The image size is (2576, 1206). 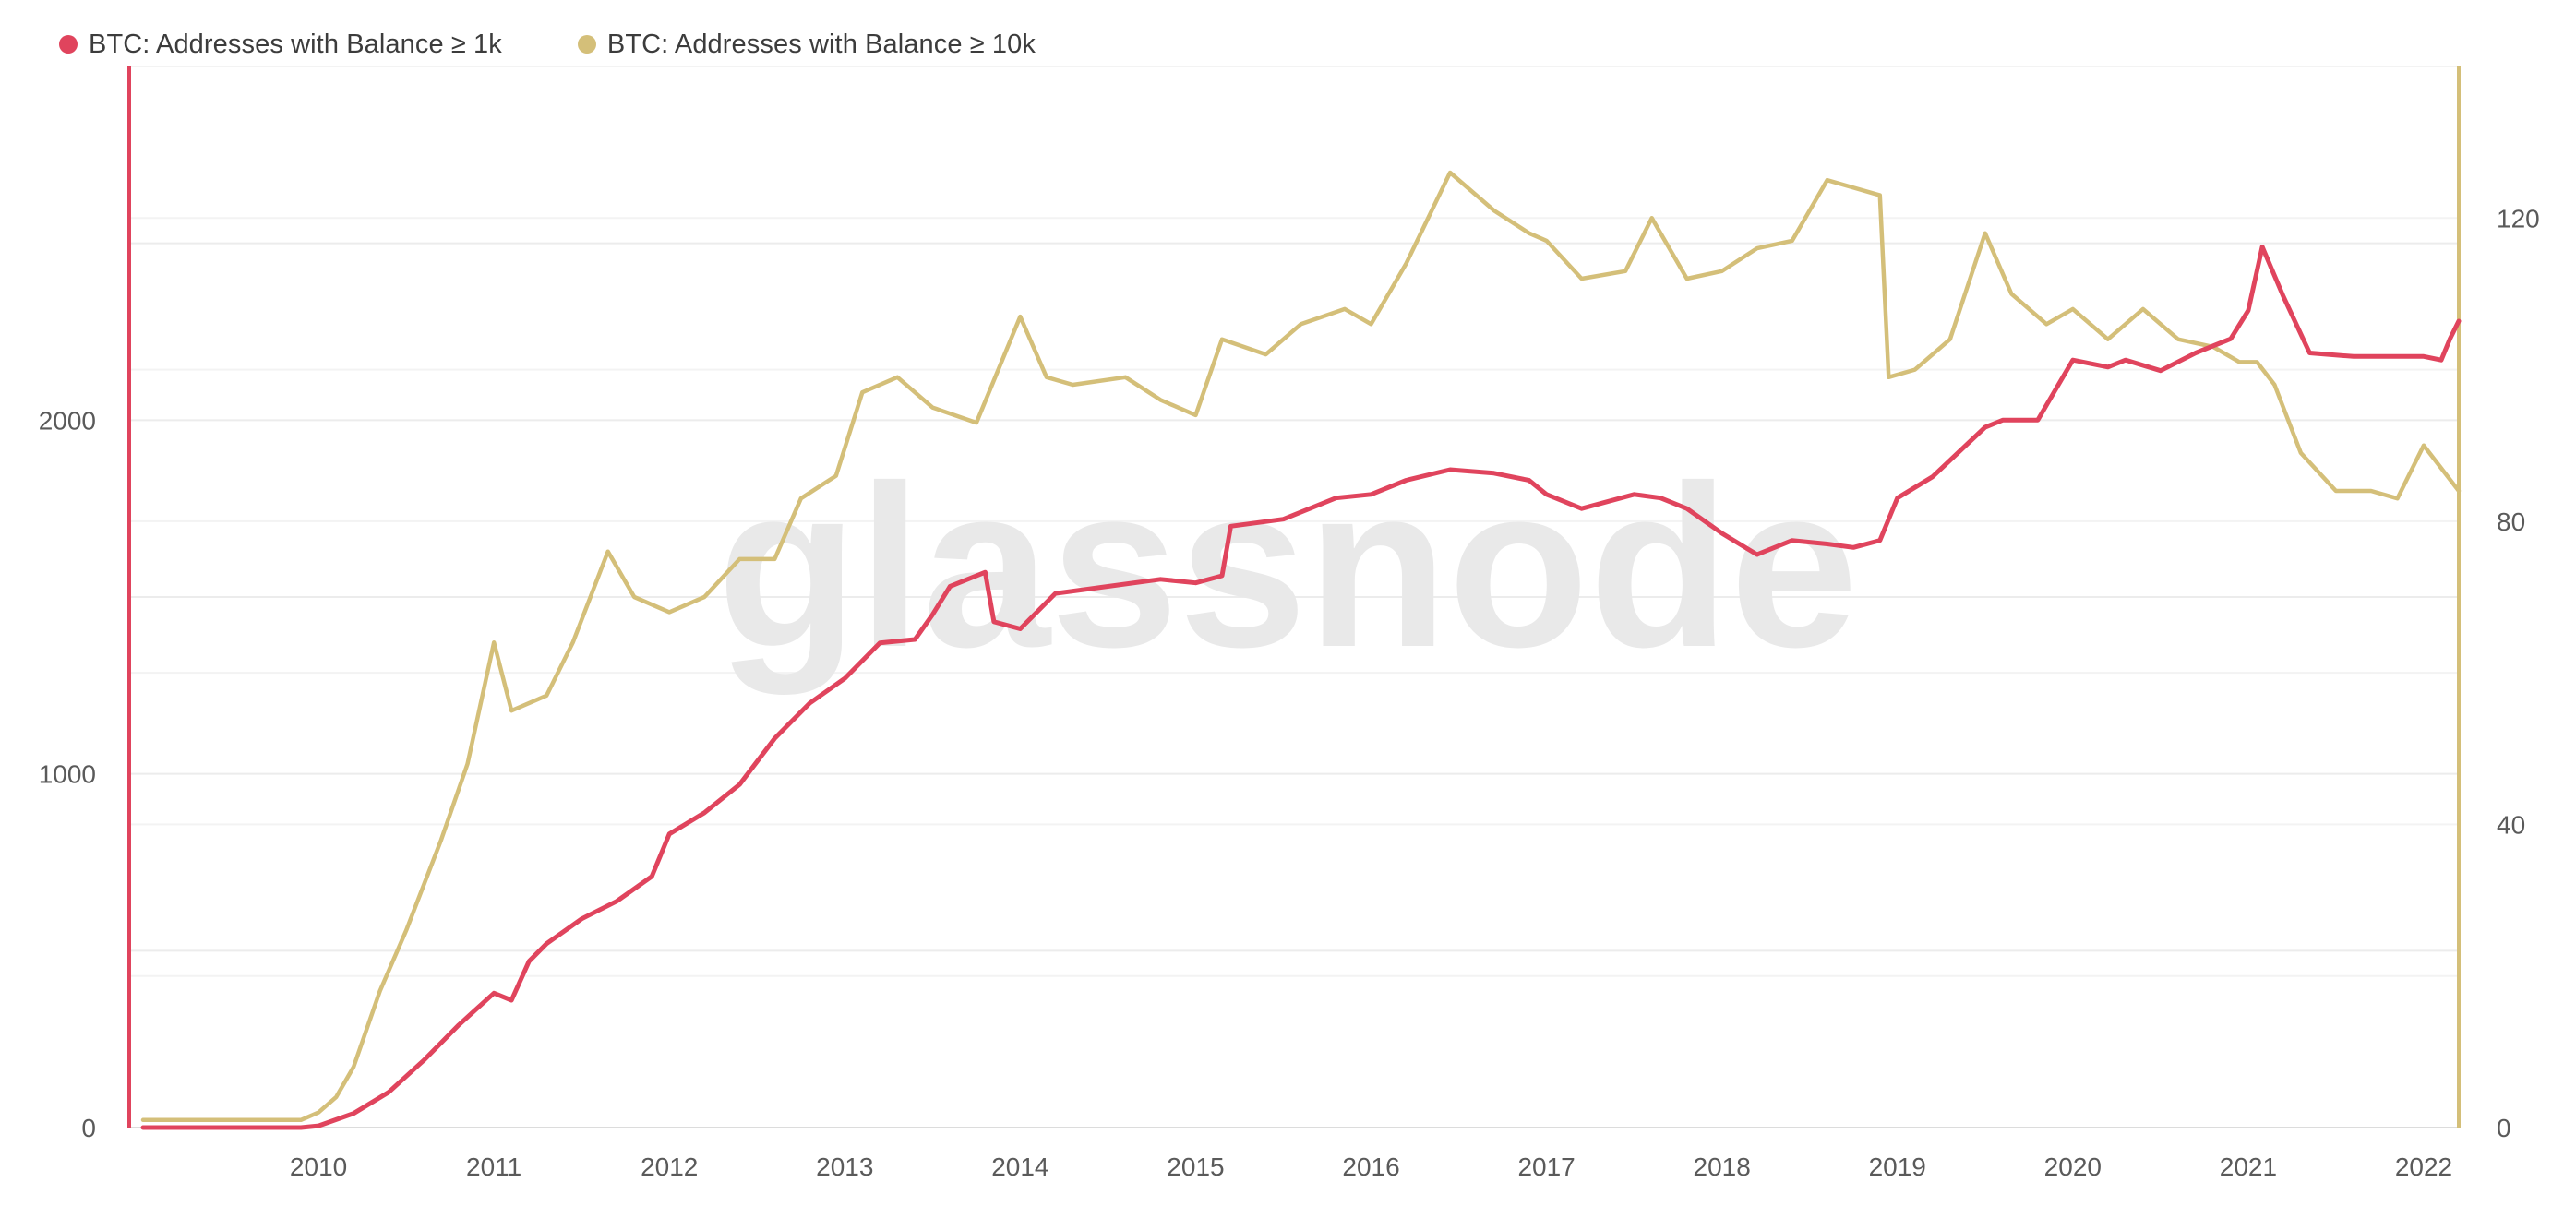 I want to click on y-right-tick-label: 40, so click(x=2511, y=824).